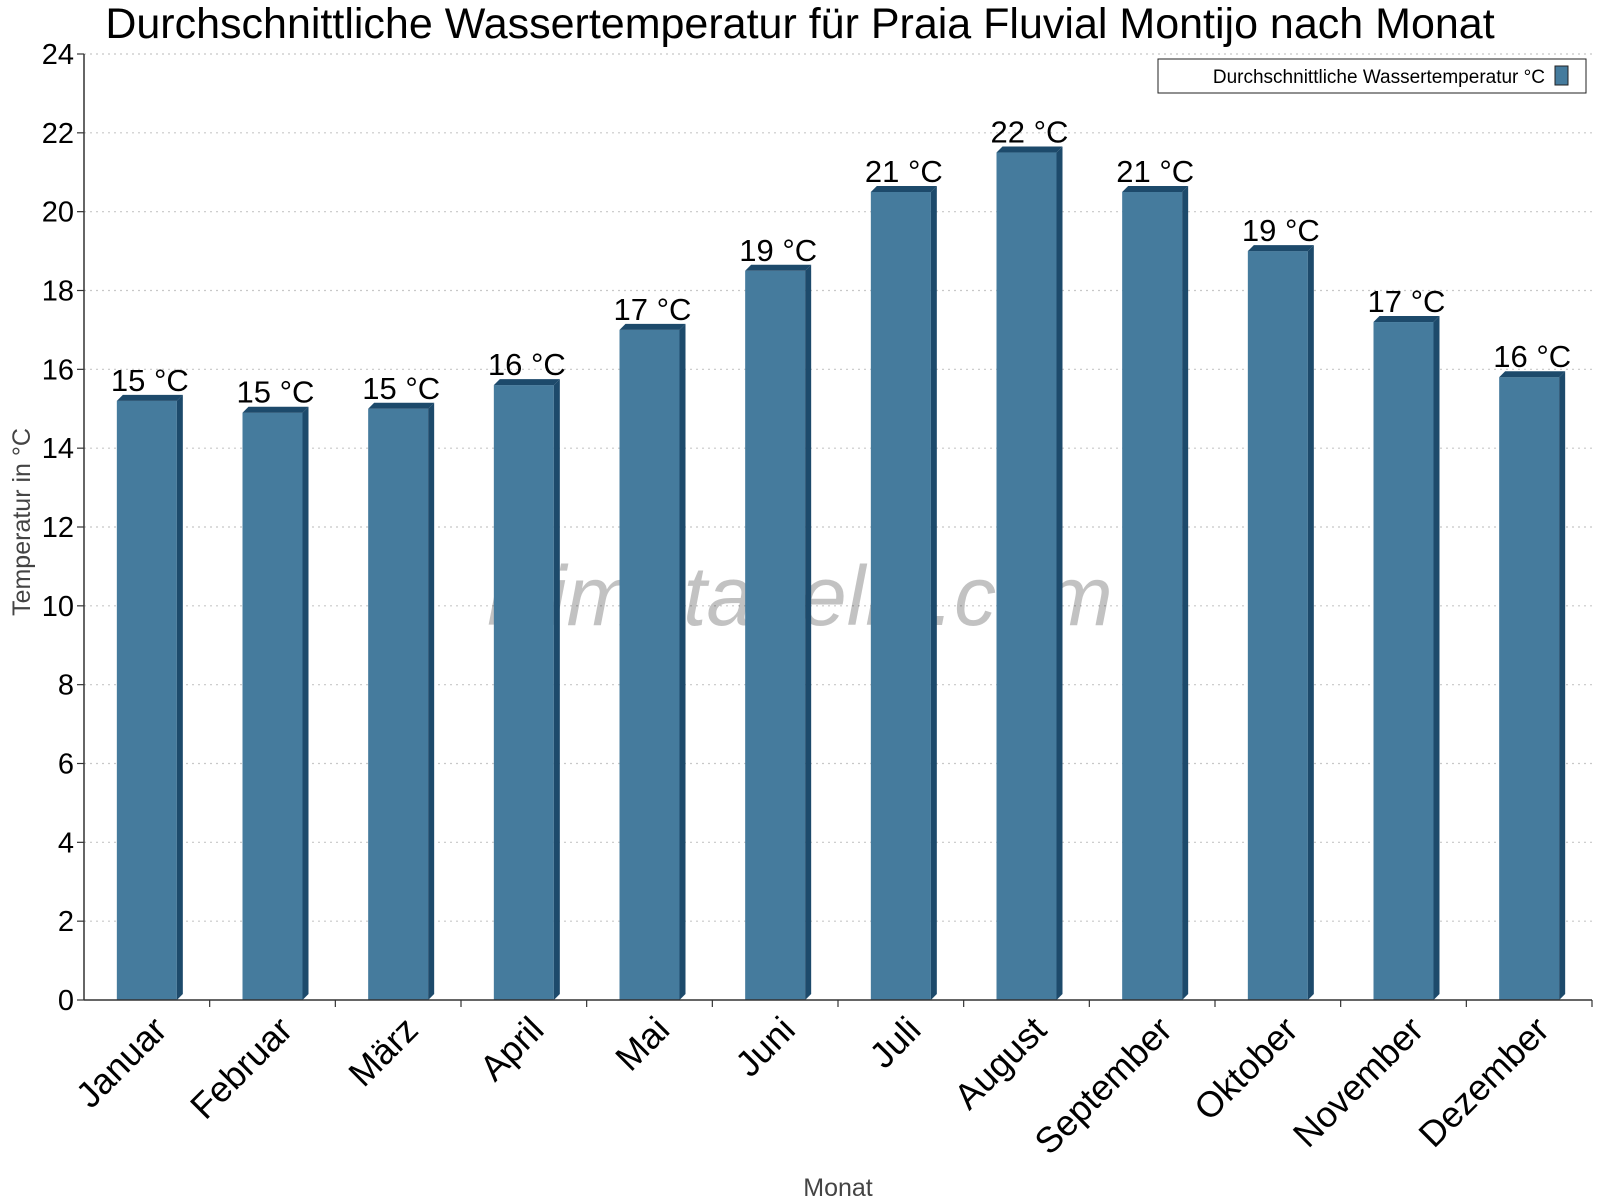  What do you see at coordinates (894, 1042) in the screenshot?
I see `x-tick-label: Juli` at bounding box center [894, 1042].